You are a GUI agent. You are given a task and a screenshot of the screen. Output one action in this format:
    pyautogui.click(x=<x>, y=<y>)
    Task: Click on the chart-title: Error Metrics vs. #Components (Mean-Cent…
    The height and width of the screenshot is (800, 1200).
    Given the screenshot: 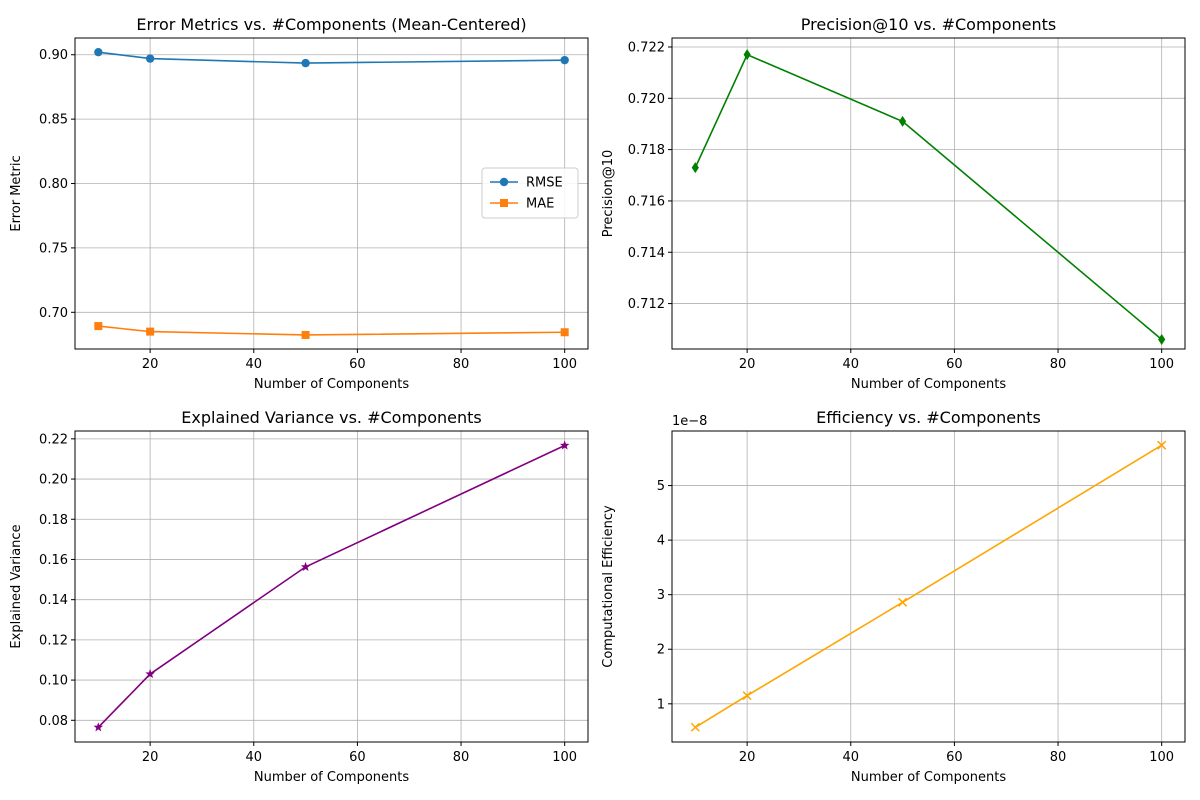 What is the action you would take?
    pyautogui.click(x=331, y=24)
    